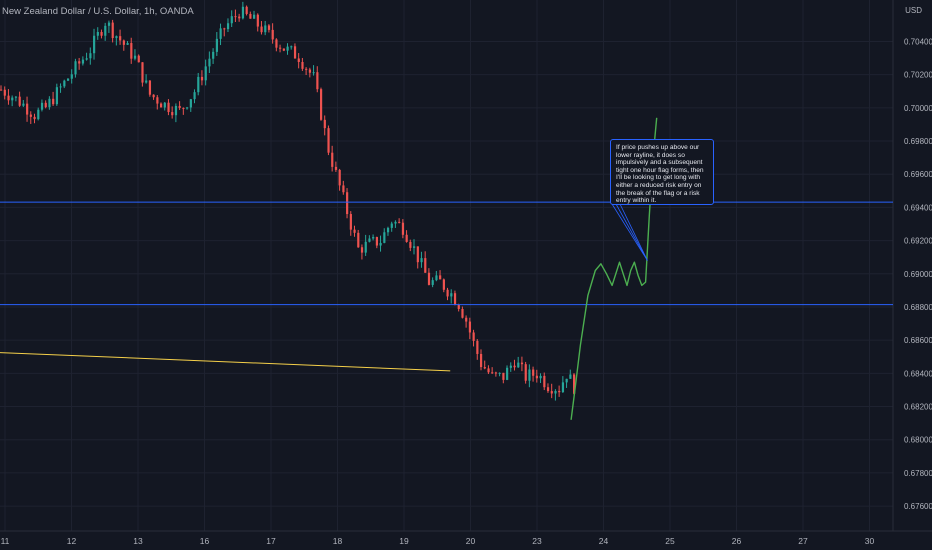  Describe the element at coordinates (918, 340) in the screenshot. I see `price-tick-label: 0.68600` at that location.